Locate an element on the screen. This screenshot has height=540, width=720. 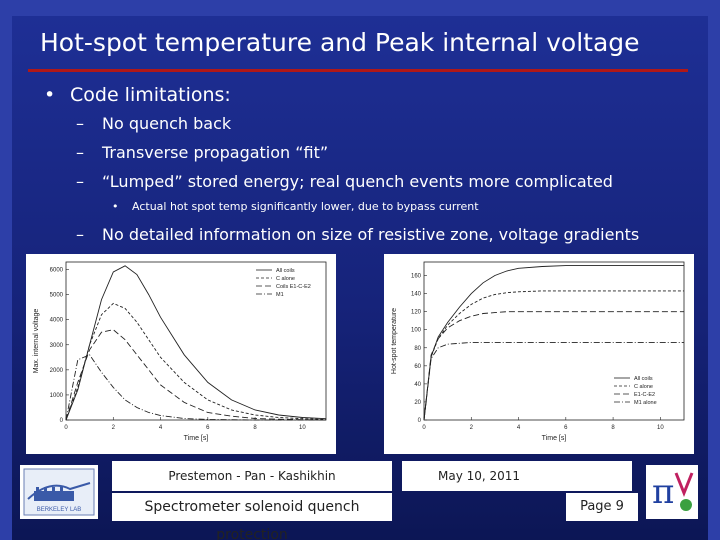
subitem: – Transverse propagation “fit” is located at coordinates (202, 152).